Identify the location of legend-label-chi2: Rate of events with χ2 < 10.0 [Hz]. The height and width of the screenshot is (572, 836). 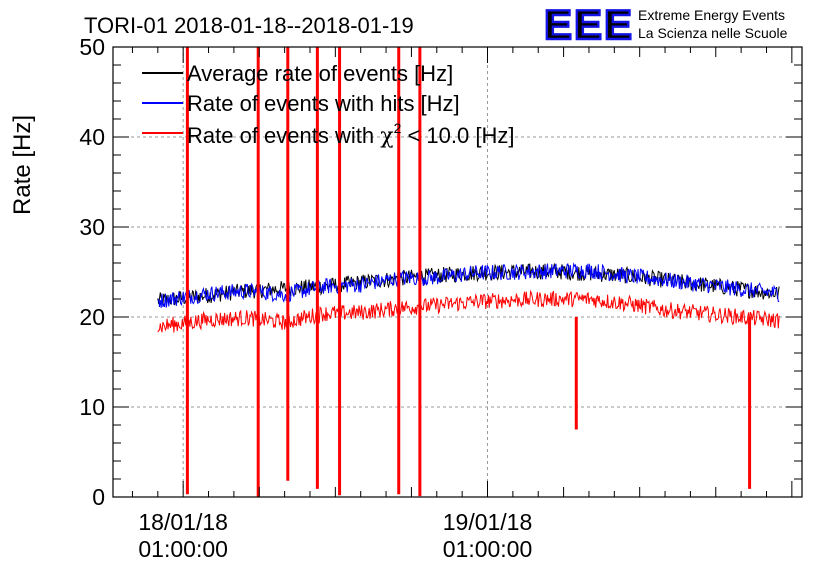
(350, 134).